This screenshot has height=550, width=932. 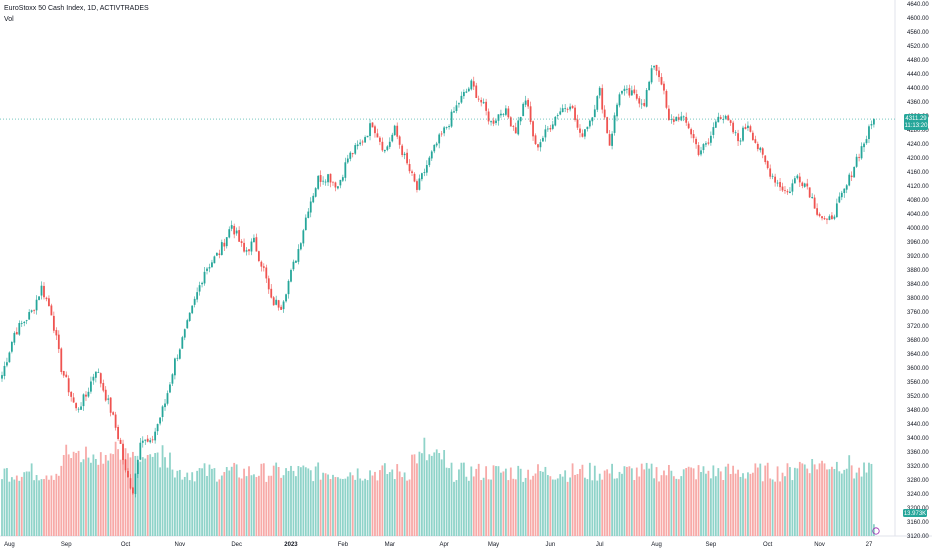 What do you see at coordinates (76, 8) in the screenshot?
I see `symbol-title: EuroStoxx 50 Cash Index, 1D, ACTIVTRADES` at bounding box center [76, 8].